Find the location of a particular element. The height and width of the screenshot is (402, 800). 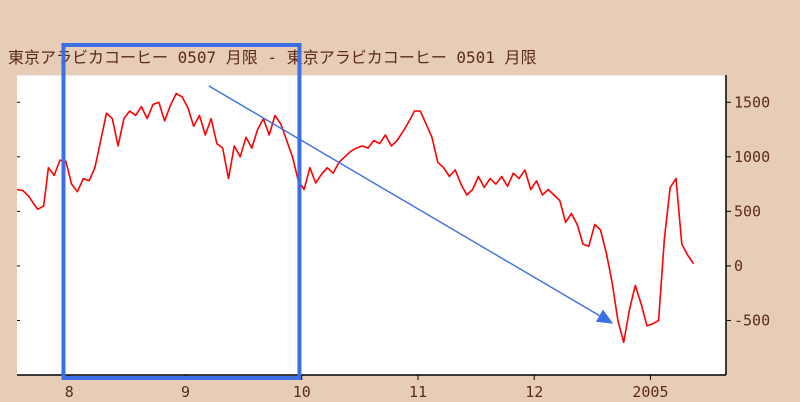

x-tick-label: 2005 is located at coordinates (650, 392).